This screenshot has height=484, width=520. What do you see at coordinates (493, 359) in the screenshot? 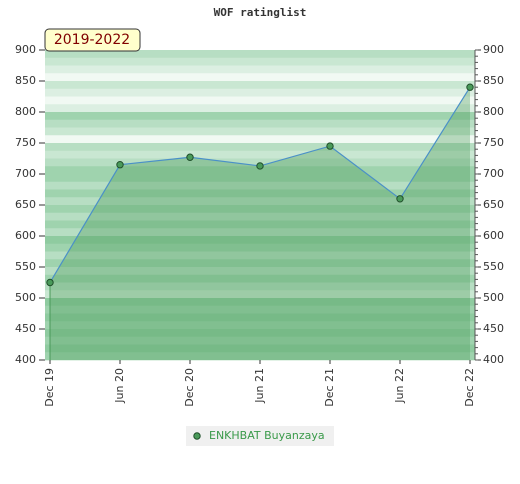
I see `y2-tick-label: 400` at bounding box center [493, 359].